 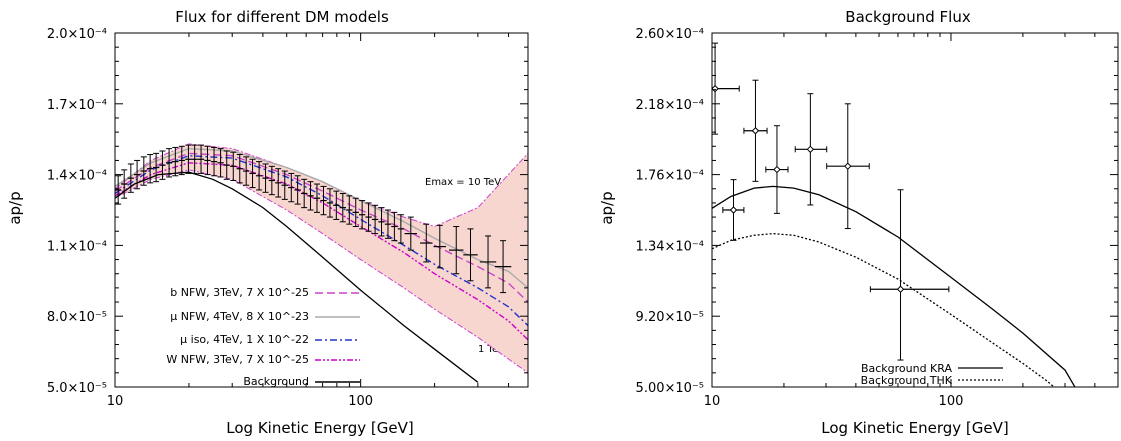 What do you see at coordinates (914, 428) in the screenshot?
I see `right-xlabel: Log Kinetic Energy [GeV]` at bounding box center [914, 428].